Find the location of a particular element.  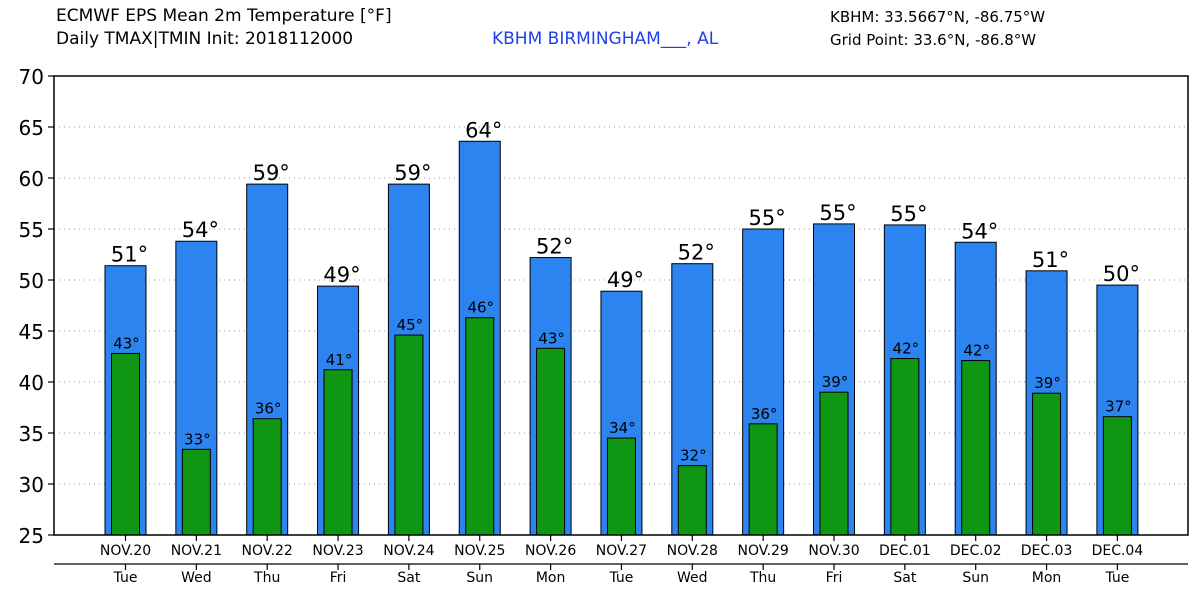

tmax-data-label: 50° is located at coordinates (1121, 274).